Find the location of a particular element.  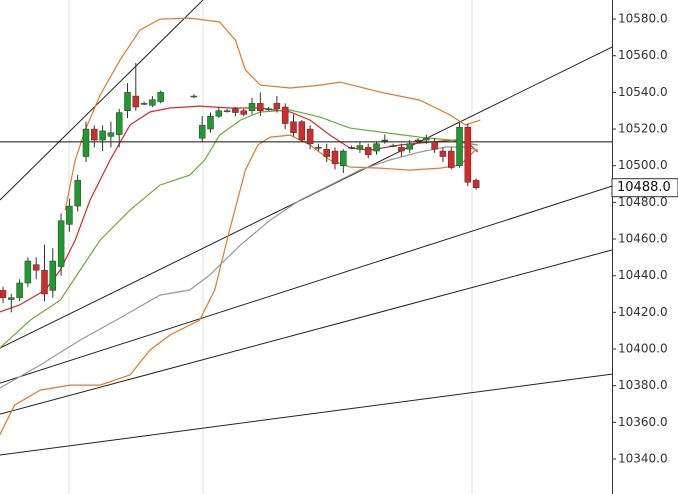

y-tick-label: 10500.0 is located at coordinates (643, 165).